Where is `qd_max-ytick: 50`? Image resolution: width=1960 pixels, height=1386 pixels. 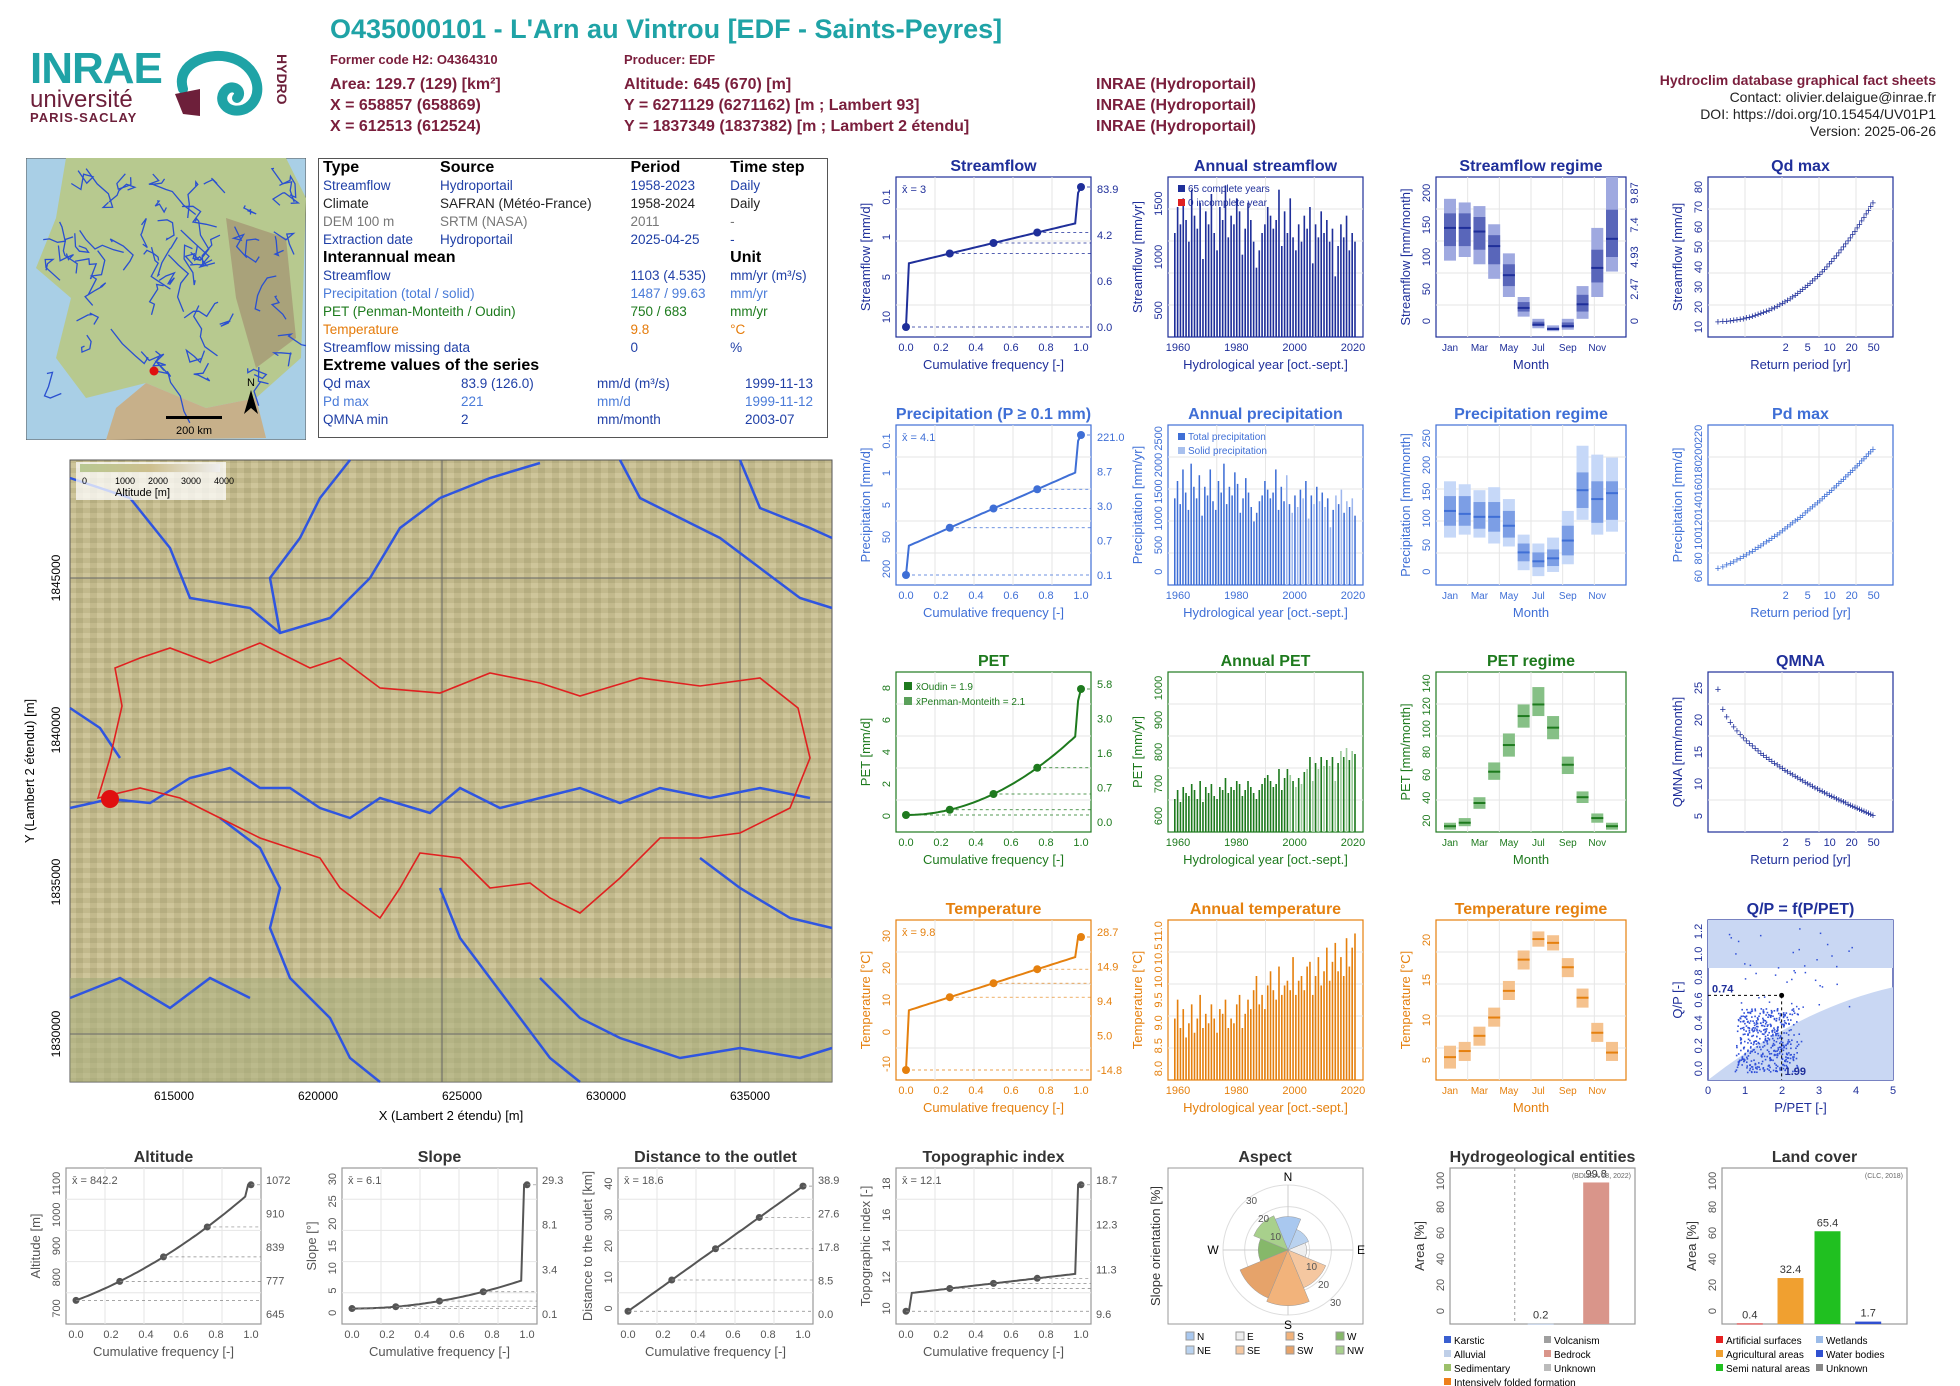
qd_max-ytick: 50 is located at coordinates (1699, 247).